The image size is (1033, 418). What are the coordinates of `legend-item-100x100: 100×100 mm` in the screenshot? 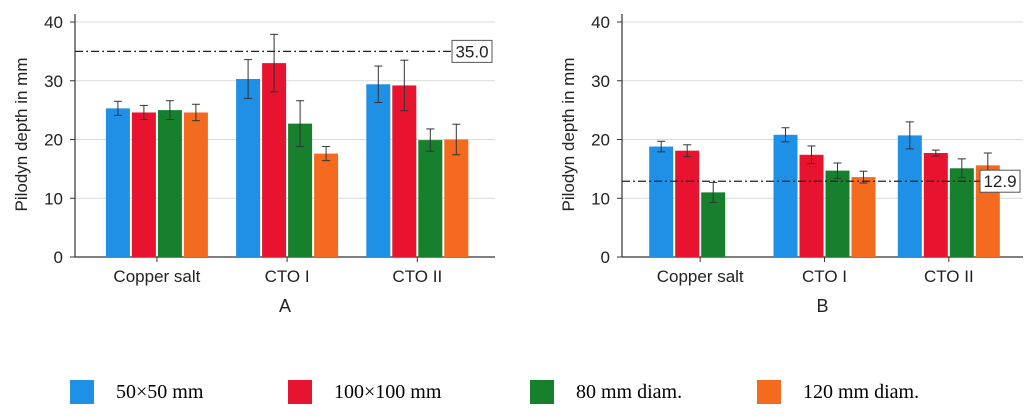 It's located at (364, 392).